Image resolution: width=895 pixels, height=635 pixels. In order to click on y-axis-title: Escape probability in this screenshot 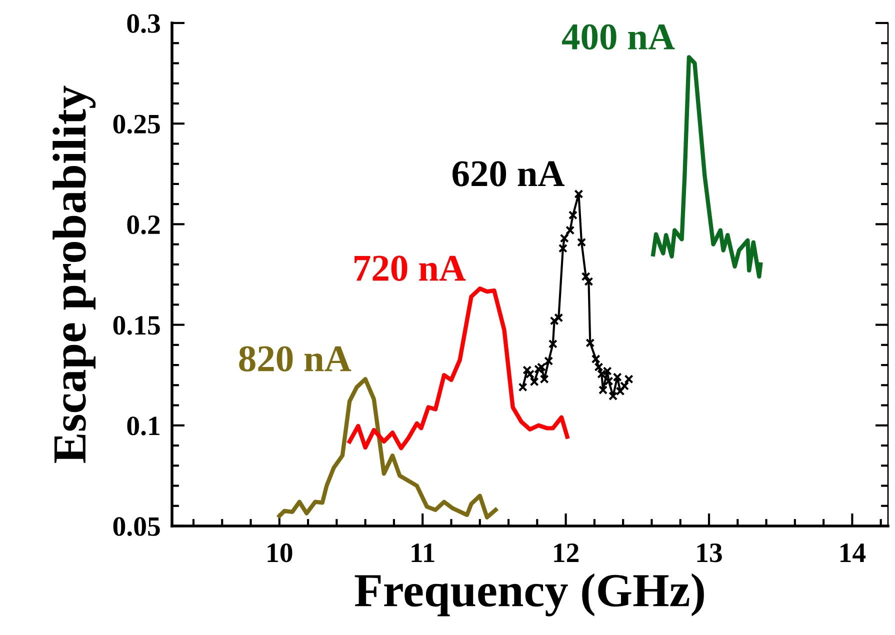, I will do `click(74, 274)`.